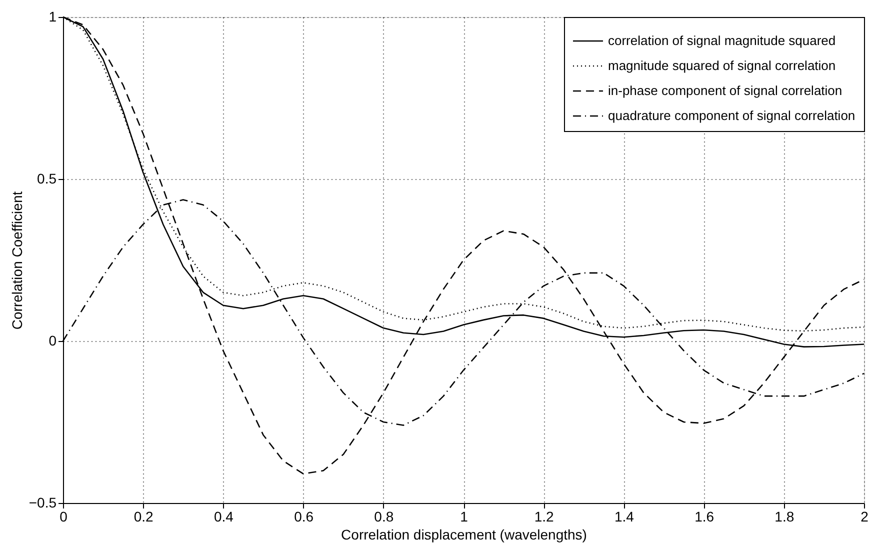 This screenshot has height=550, width=888. What do you see at coordinates (42, 502) in the screenshot?
I see `y-tick-label: −0.5` at bounding box center [42, 502].